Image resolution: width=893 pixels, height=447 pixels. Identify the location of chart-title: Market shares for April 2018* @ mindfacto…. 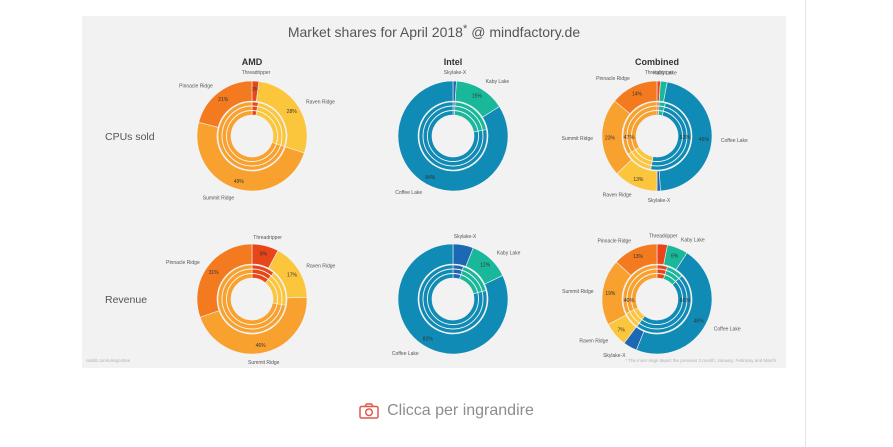
(434, 31).